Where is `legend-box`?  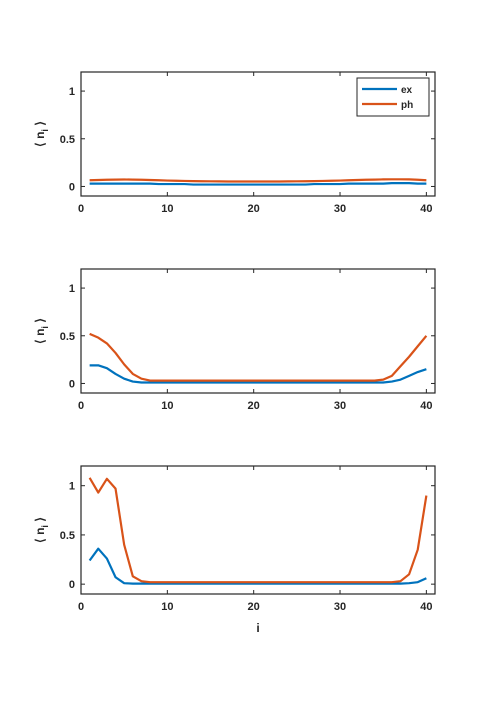 legend-box is located at coordinates (393, 97).